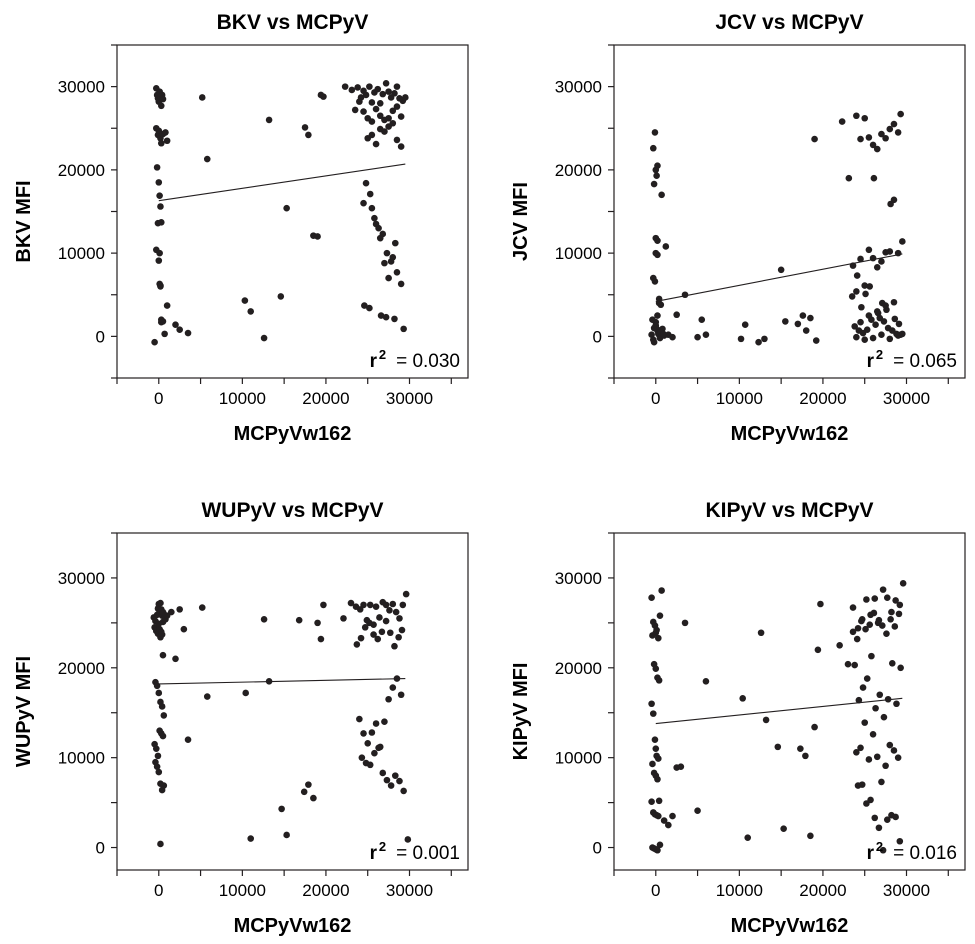 The width and height of the screenshot is (975, 944). What do you see at coordinates (521, 712) in the screenshot?
I see `y-axis-label: KIPyV MFI` at bounding box center [521, 712].